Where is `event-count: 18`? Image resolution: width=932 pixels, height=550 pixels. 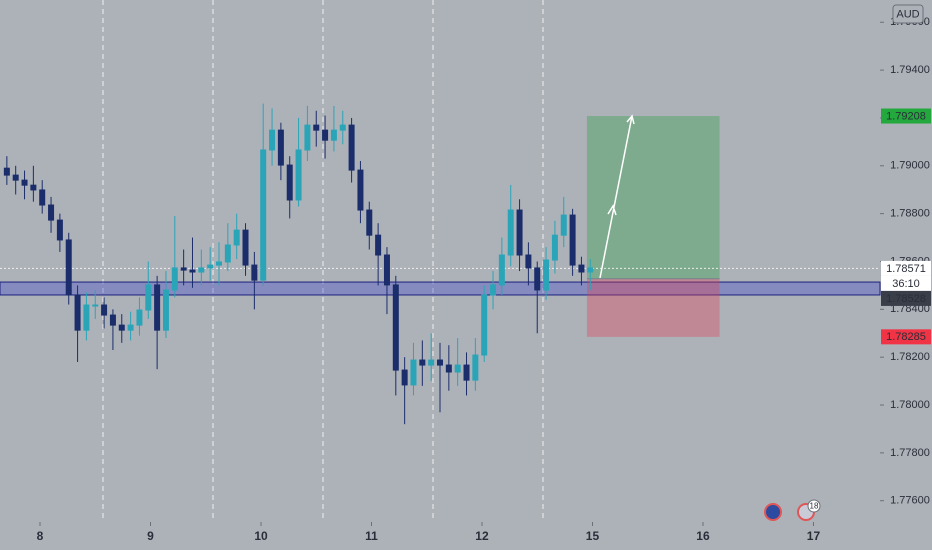
event-count: 18 is located at coordinates (814, 506).